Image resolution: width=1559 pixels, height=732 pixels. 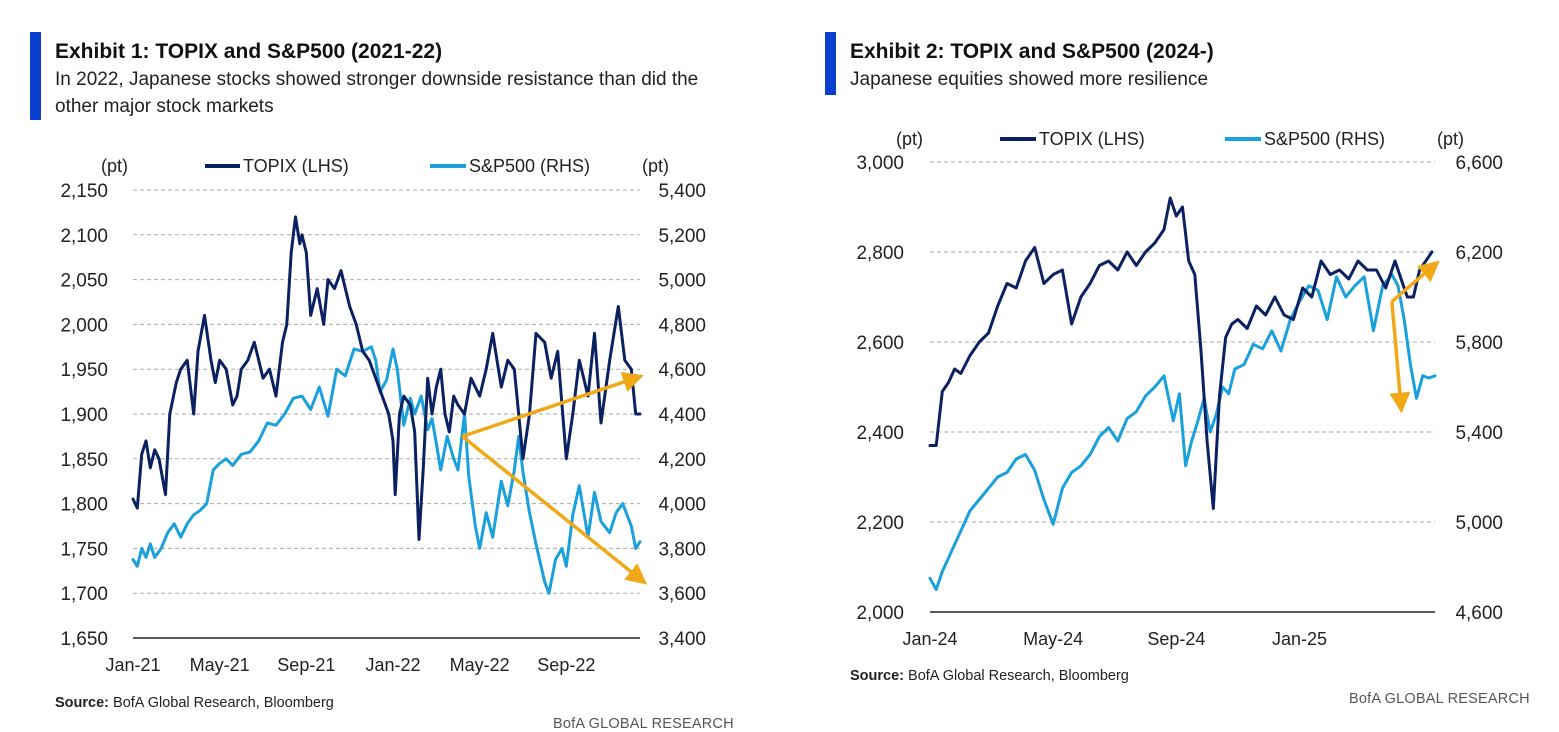 I want to click on exhibit1-source: Source: BofA Global Research, Bloomberg, so click(x=194, y=703).